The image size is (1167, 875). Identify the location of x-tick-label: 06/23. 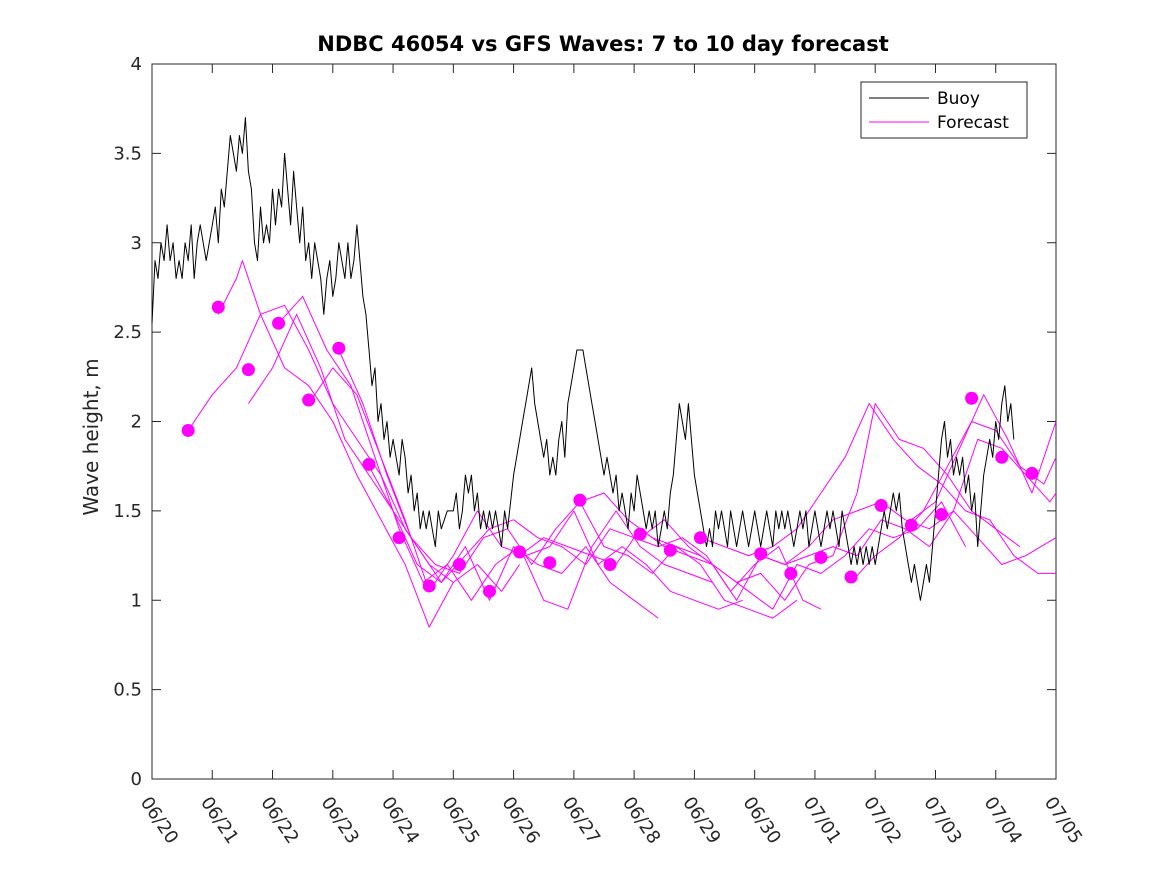
(340, 820).